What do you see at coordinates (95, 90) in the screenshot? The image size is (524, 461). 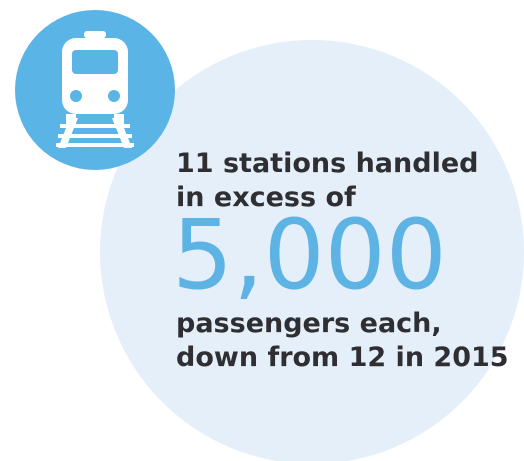 I see `train-icon` at bounding box center [95, 90].